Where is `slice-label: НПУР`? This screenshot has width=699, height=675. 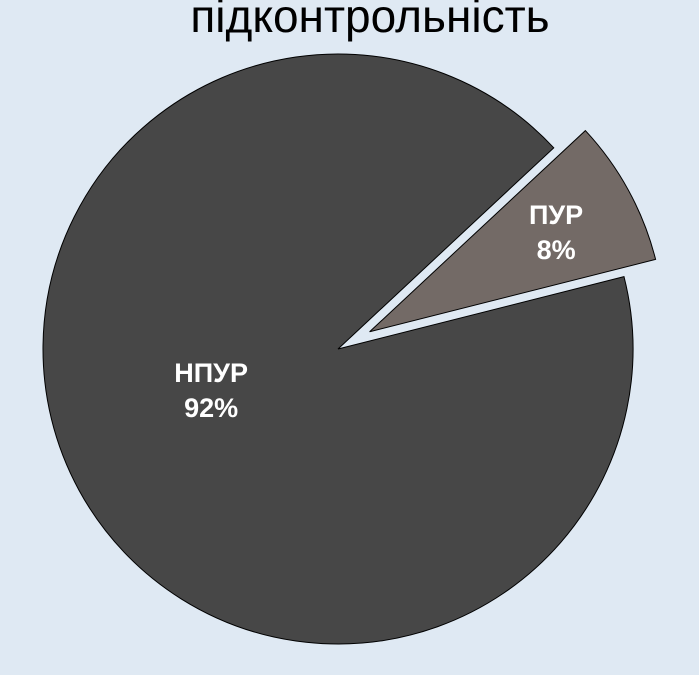 slice-label: НПУР is located at coordinates (211, 373).